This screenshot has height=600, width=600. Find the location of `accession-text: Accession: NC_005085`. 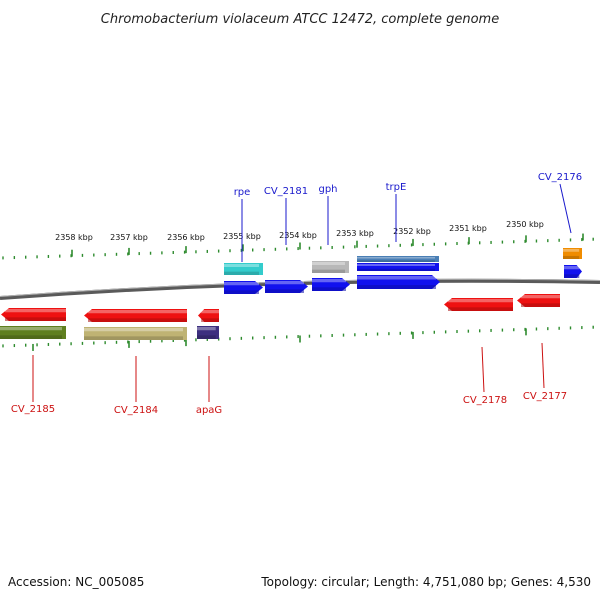

accession-text: Accession: NC_005085 is located at coordinates (76, 582).